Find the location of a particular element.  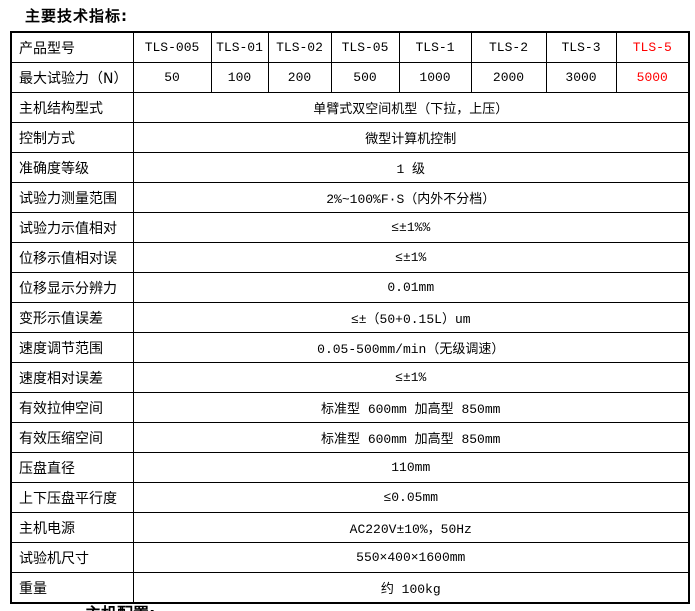

spec-row: 试验力测量范围 2%~100%F·S（内外不分档） is located at coordinates (350, 197).